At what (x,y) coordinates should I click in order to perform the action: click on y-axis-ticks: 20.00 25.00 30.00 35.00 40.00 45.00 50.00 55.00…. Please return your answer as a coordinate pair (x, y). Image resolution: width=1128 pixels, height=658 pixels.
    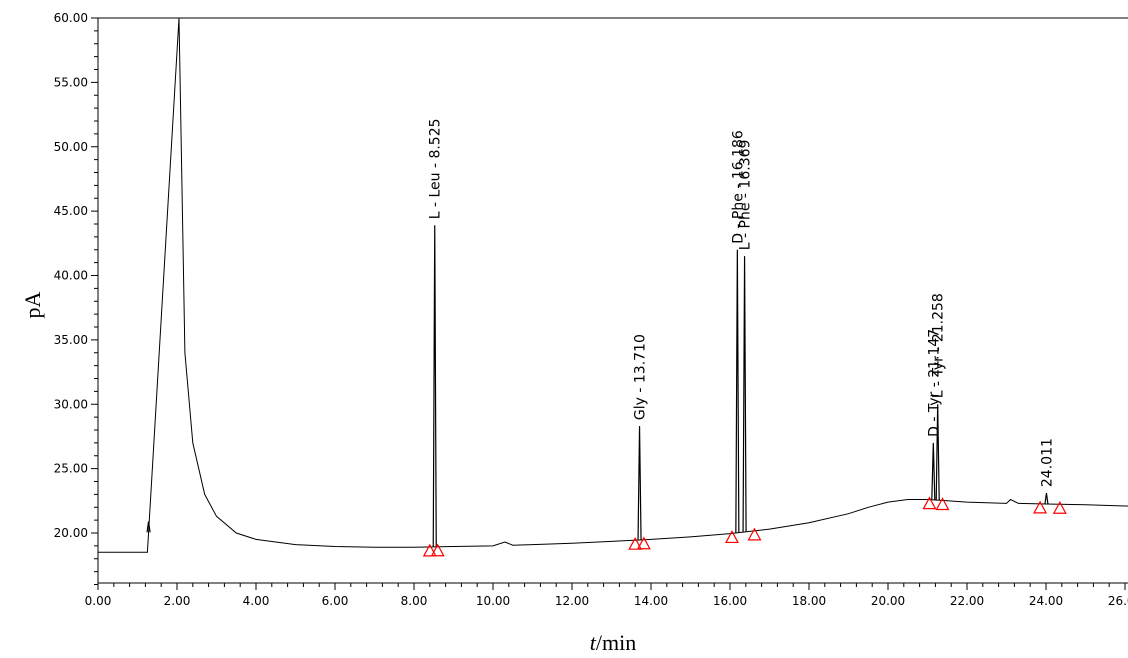
    Looking at the image, I should click on (76, 298).